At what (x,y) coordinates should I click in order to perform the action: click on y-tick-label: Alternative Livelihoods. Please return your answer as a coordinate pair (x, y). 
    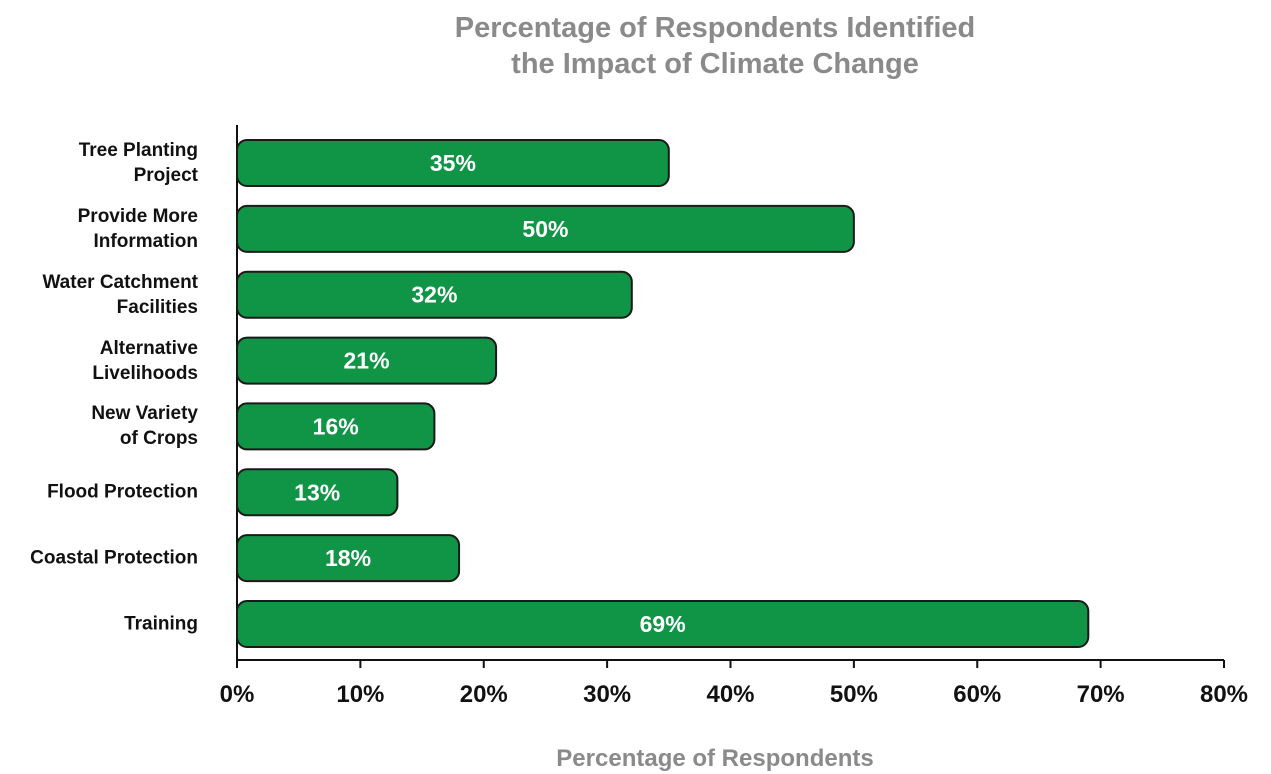
    Looking at the image, I should click on (145, 360).